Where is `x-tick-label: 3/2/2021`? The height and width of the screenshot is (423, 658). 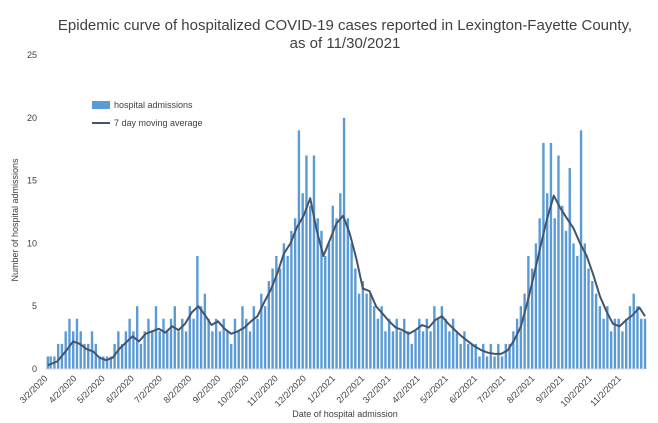 x-tick-label: 3/2/2021 is located at coordinates (377, 389).